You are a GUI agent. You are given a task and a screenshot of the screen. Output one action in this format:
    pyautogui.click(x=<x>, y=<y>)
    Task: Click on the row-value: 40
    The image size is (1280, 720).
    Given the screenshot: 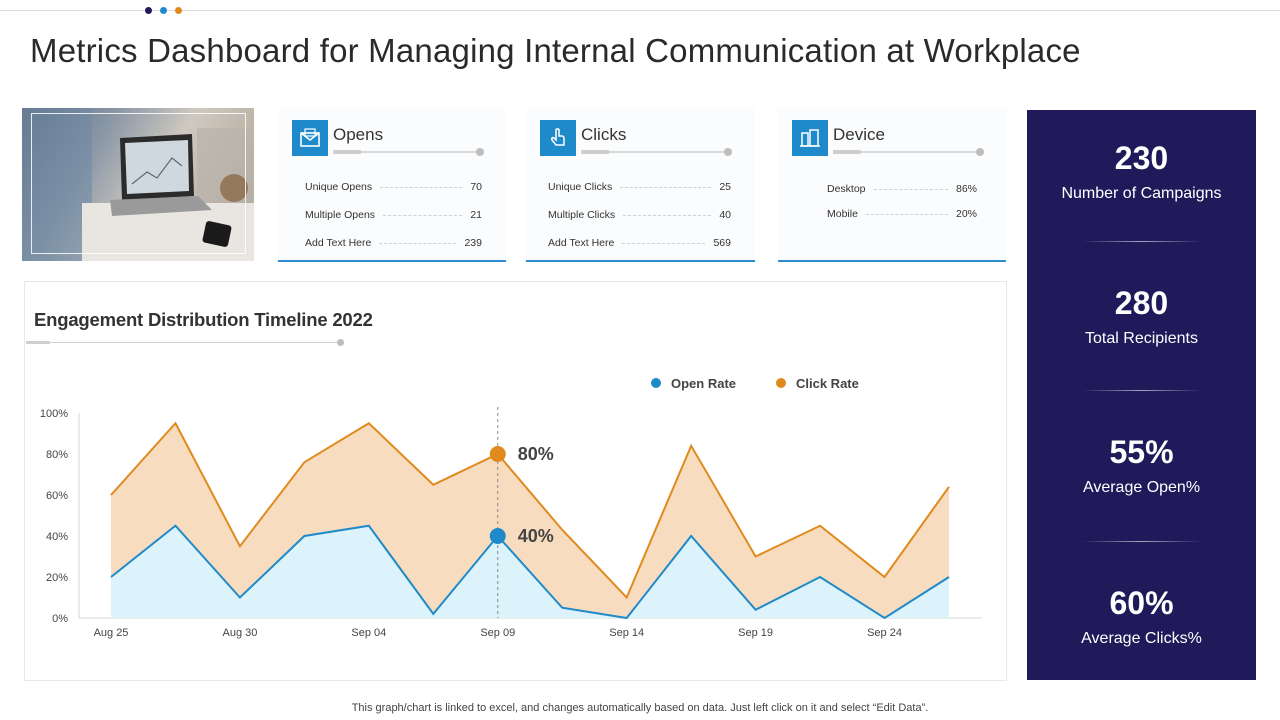 What is the action you would take?
    pyautogui.click(x=725, y=215)
    